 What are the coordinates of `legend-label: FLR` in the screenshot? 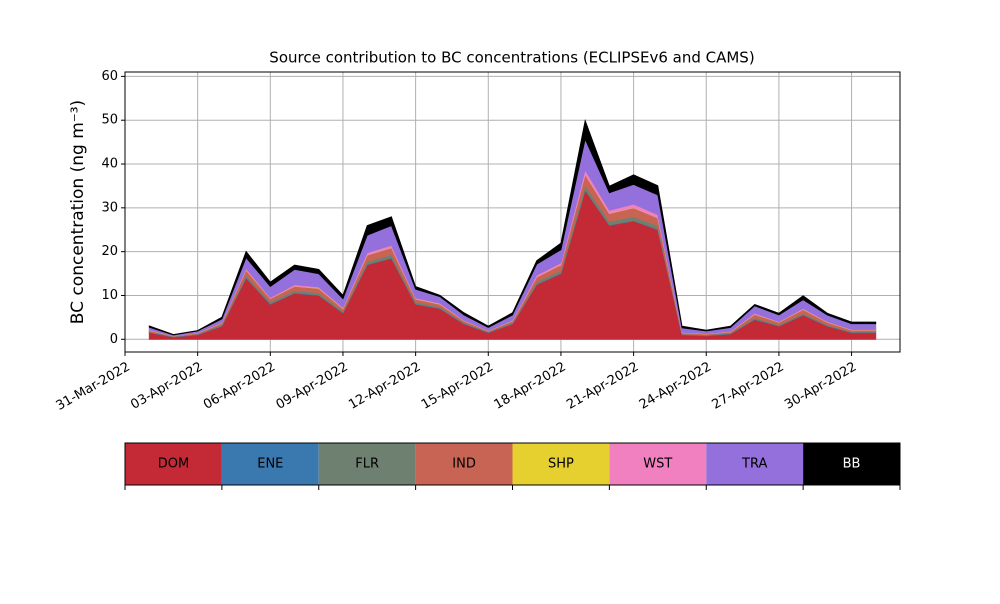 It's located at (367, 464).